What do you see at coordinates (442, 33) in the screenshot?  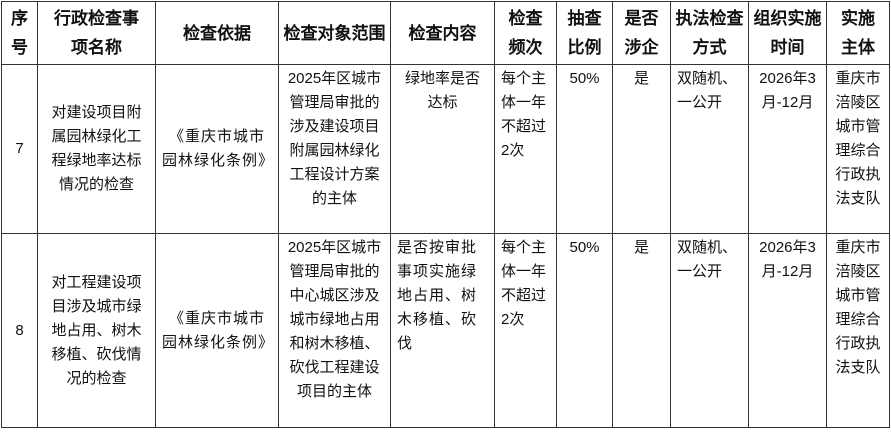 I see `header-content: 检查内容` at bounding box center [442, 33].